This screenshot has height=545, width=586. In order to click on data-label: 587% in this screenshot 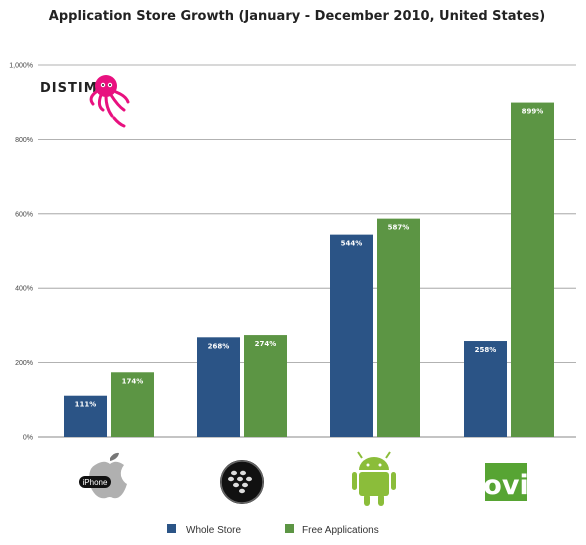, I will do `click(399, 228)`.